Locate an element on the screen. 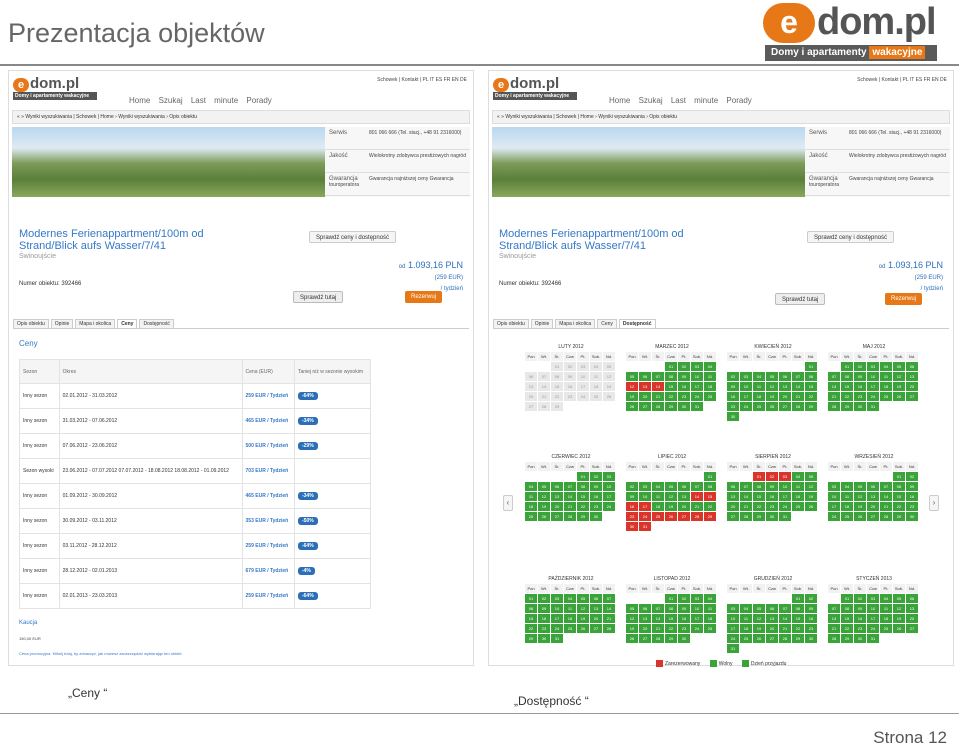 This screenshot has width=959, height=748. check-availability-link: Sprawdź ceny i dostępność is located at coordinates (851, 237).